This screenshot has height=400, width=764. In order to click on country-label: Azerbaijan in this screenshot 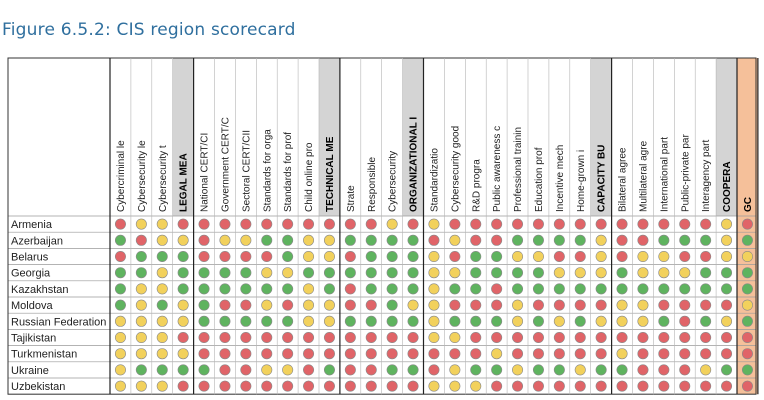, I will do `click(37, 241)`.